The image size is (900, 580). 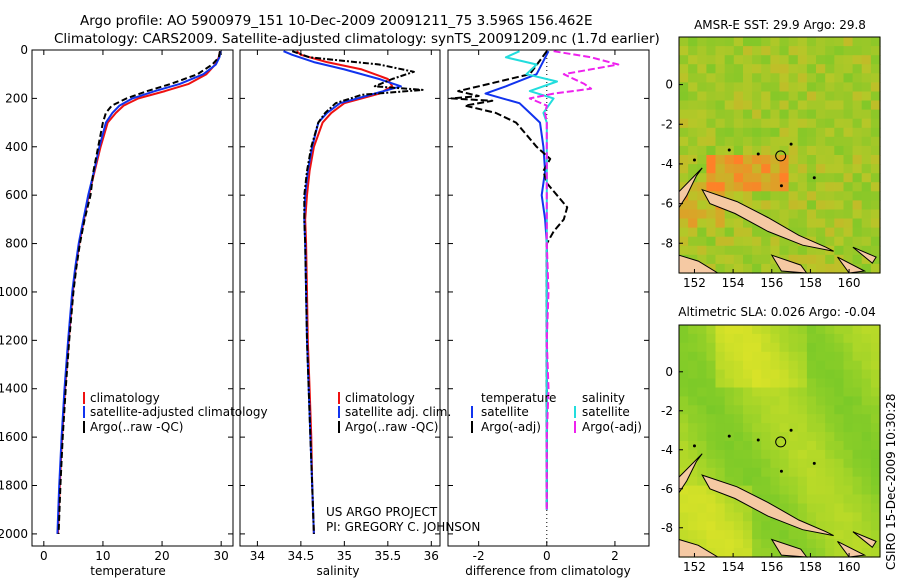 I want to click on land-polygon, so click(x=767, y=505).